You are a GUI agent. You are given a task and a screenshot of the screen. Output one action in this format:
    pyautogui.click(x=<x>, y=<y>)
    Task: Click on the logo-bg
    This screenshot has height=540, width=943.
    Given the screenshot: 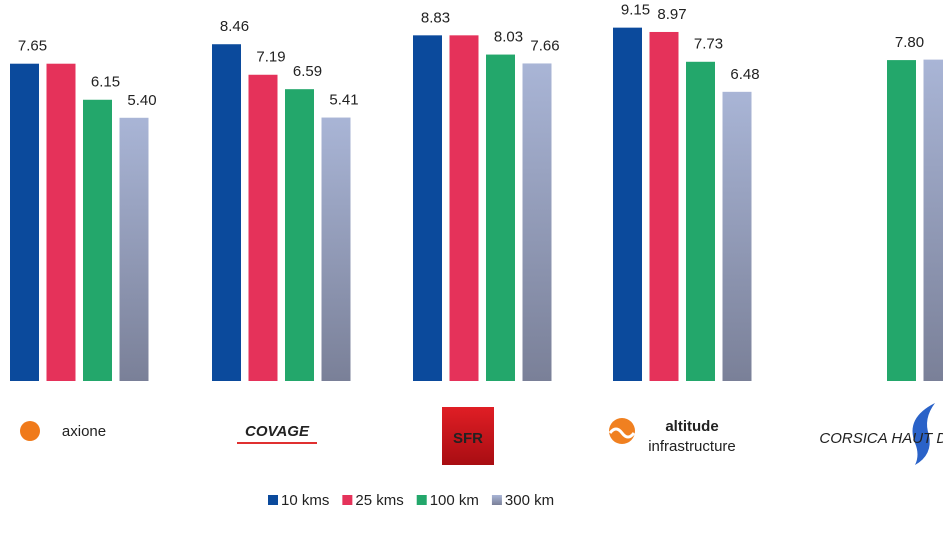 What is the action you would take?
    pyautogui.click(x=468, y=436)
    